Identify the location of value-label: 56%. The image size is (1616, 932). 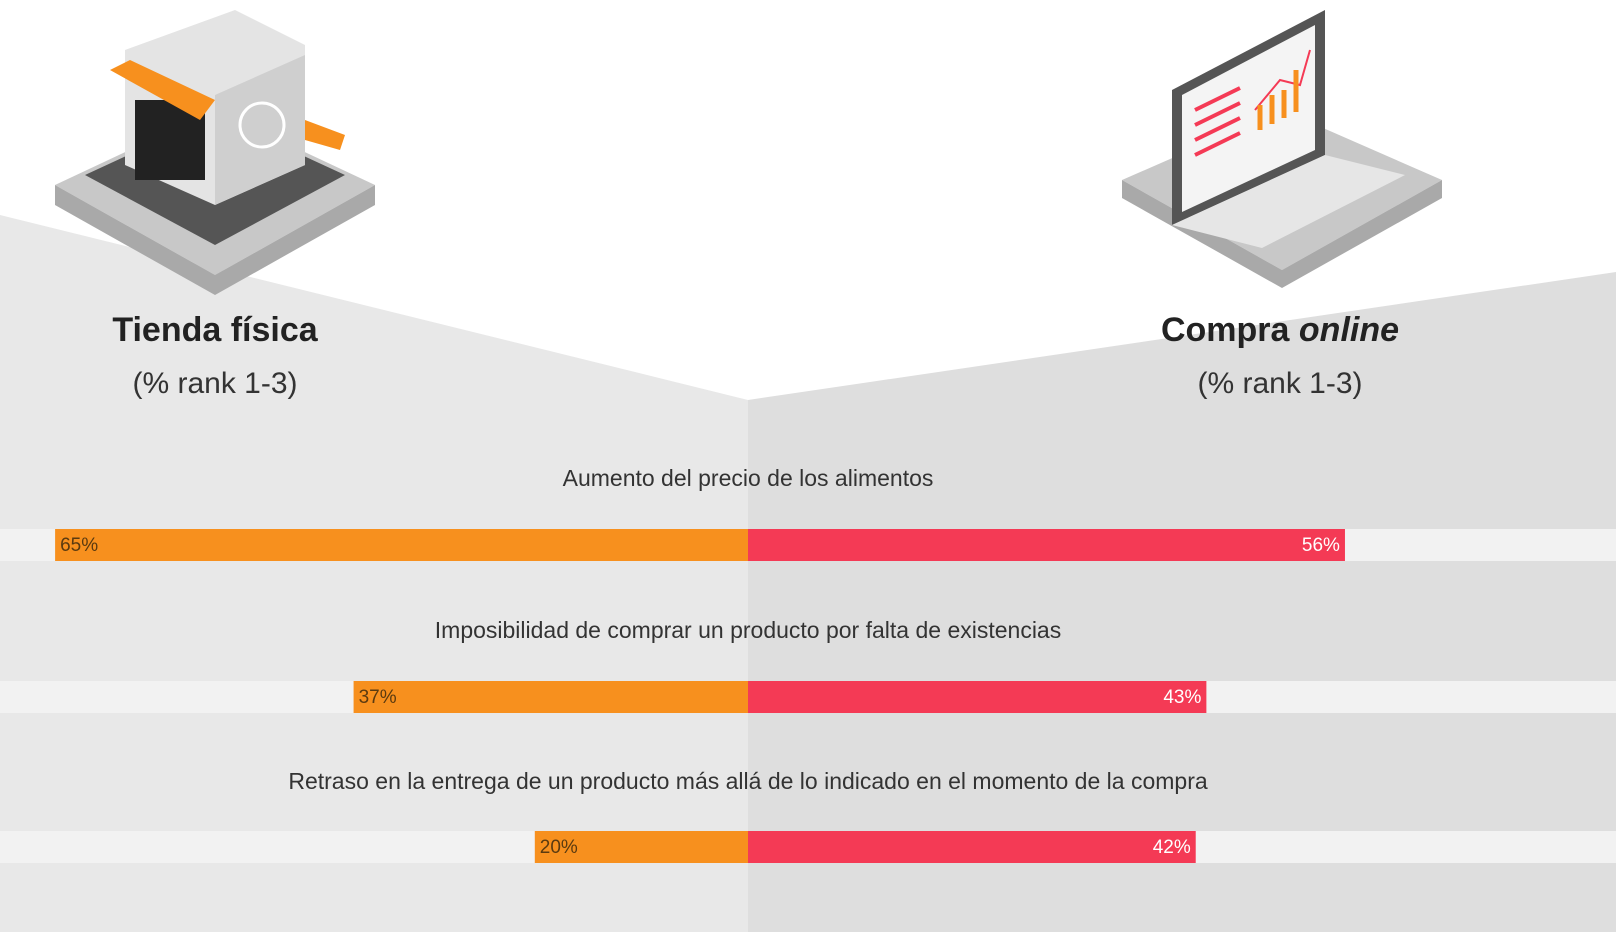
(1321, 545).